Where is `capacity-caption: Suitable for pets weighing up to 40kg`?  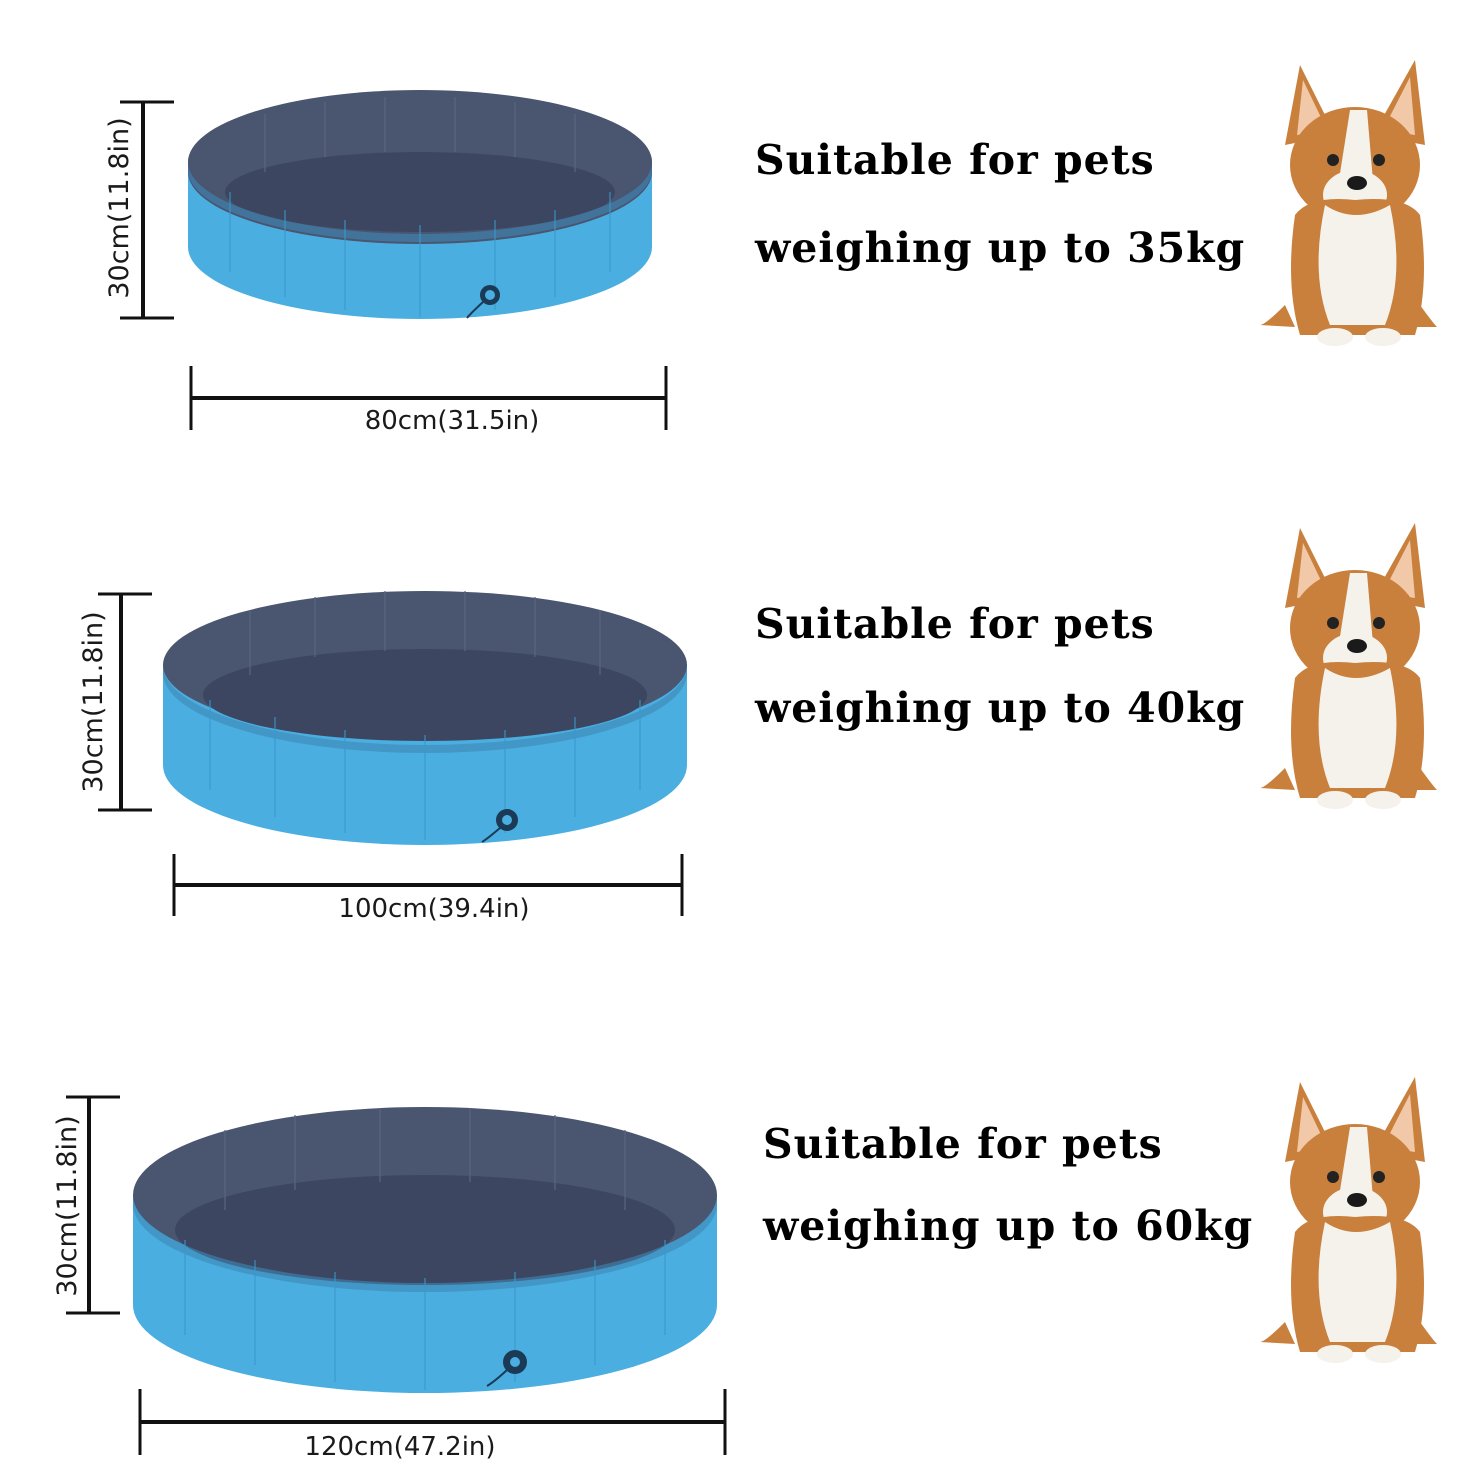 capacity-caption: Suitable for pets weighing up to 40kg is located at coordinates (1000, 666).